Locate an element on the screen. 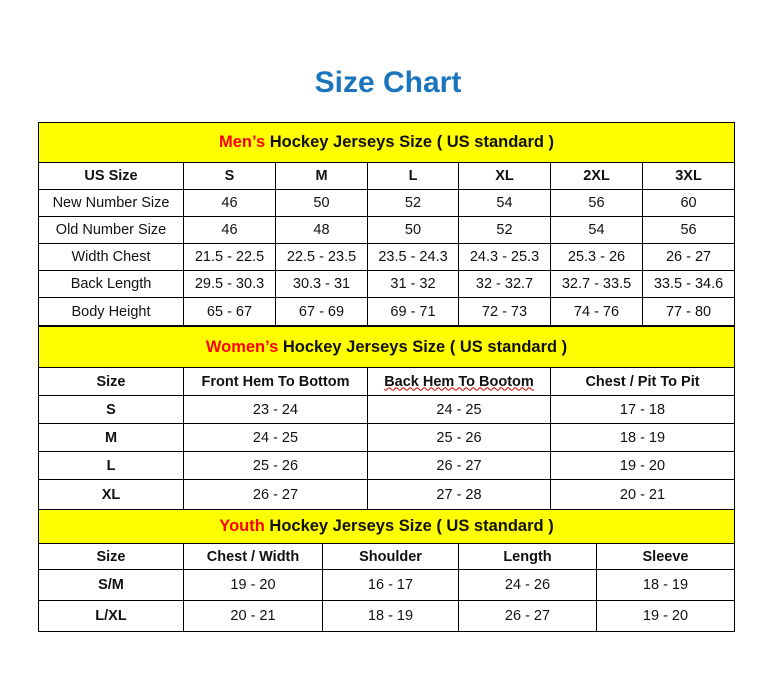 This screenshot has width=776, height=692. header-row: US Size S M L XL 2XL 3XL is located at coordinates (387, 176).